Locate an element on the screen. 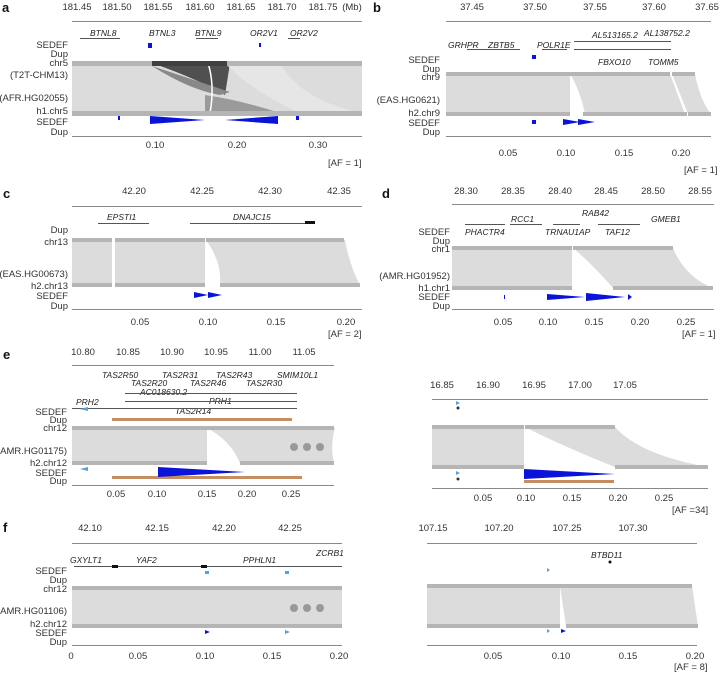 The image size is (721, 673). axis-tick: 0.30 is located at coordinates (318, 145).